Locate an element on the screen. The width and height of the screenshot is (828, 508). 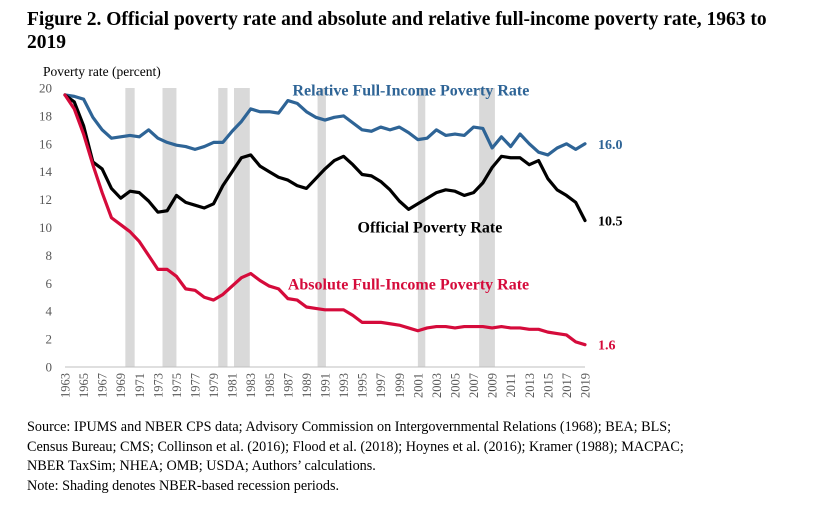
x-tick-label: 2017 is located at coordinates (567, 385).